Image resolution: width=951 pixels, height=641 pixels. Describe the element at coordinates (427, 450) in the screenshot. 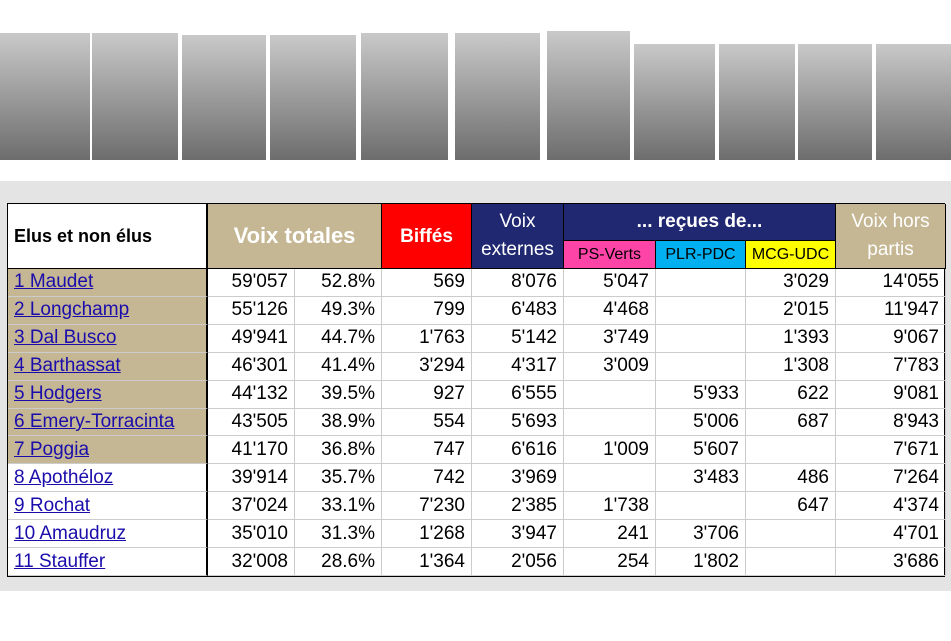

I see `table-cell: 747` at that location.